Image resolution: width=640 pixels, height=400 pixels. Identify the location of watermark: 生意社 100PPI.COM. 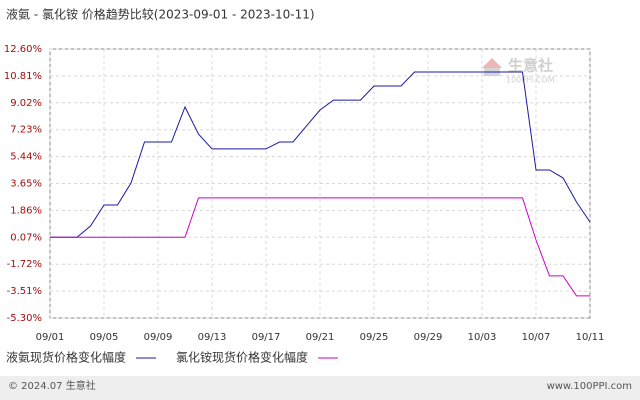
(518, 71).